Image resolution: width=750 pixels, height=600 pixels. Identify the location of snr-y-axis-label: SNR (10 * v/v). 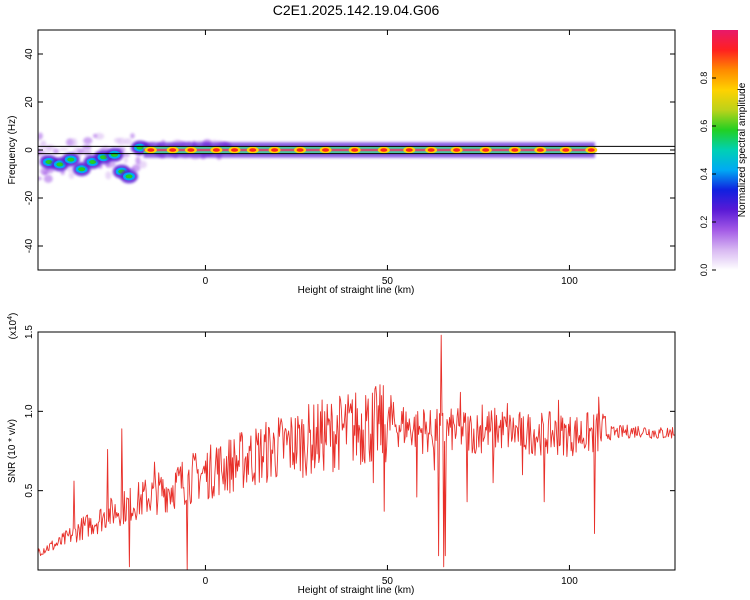
(12, 451).